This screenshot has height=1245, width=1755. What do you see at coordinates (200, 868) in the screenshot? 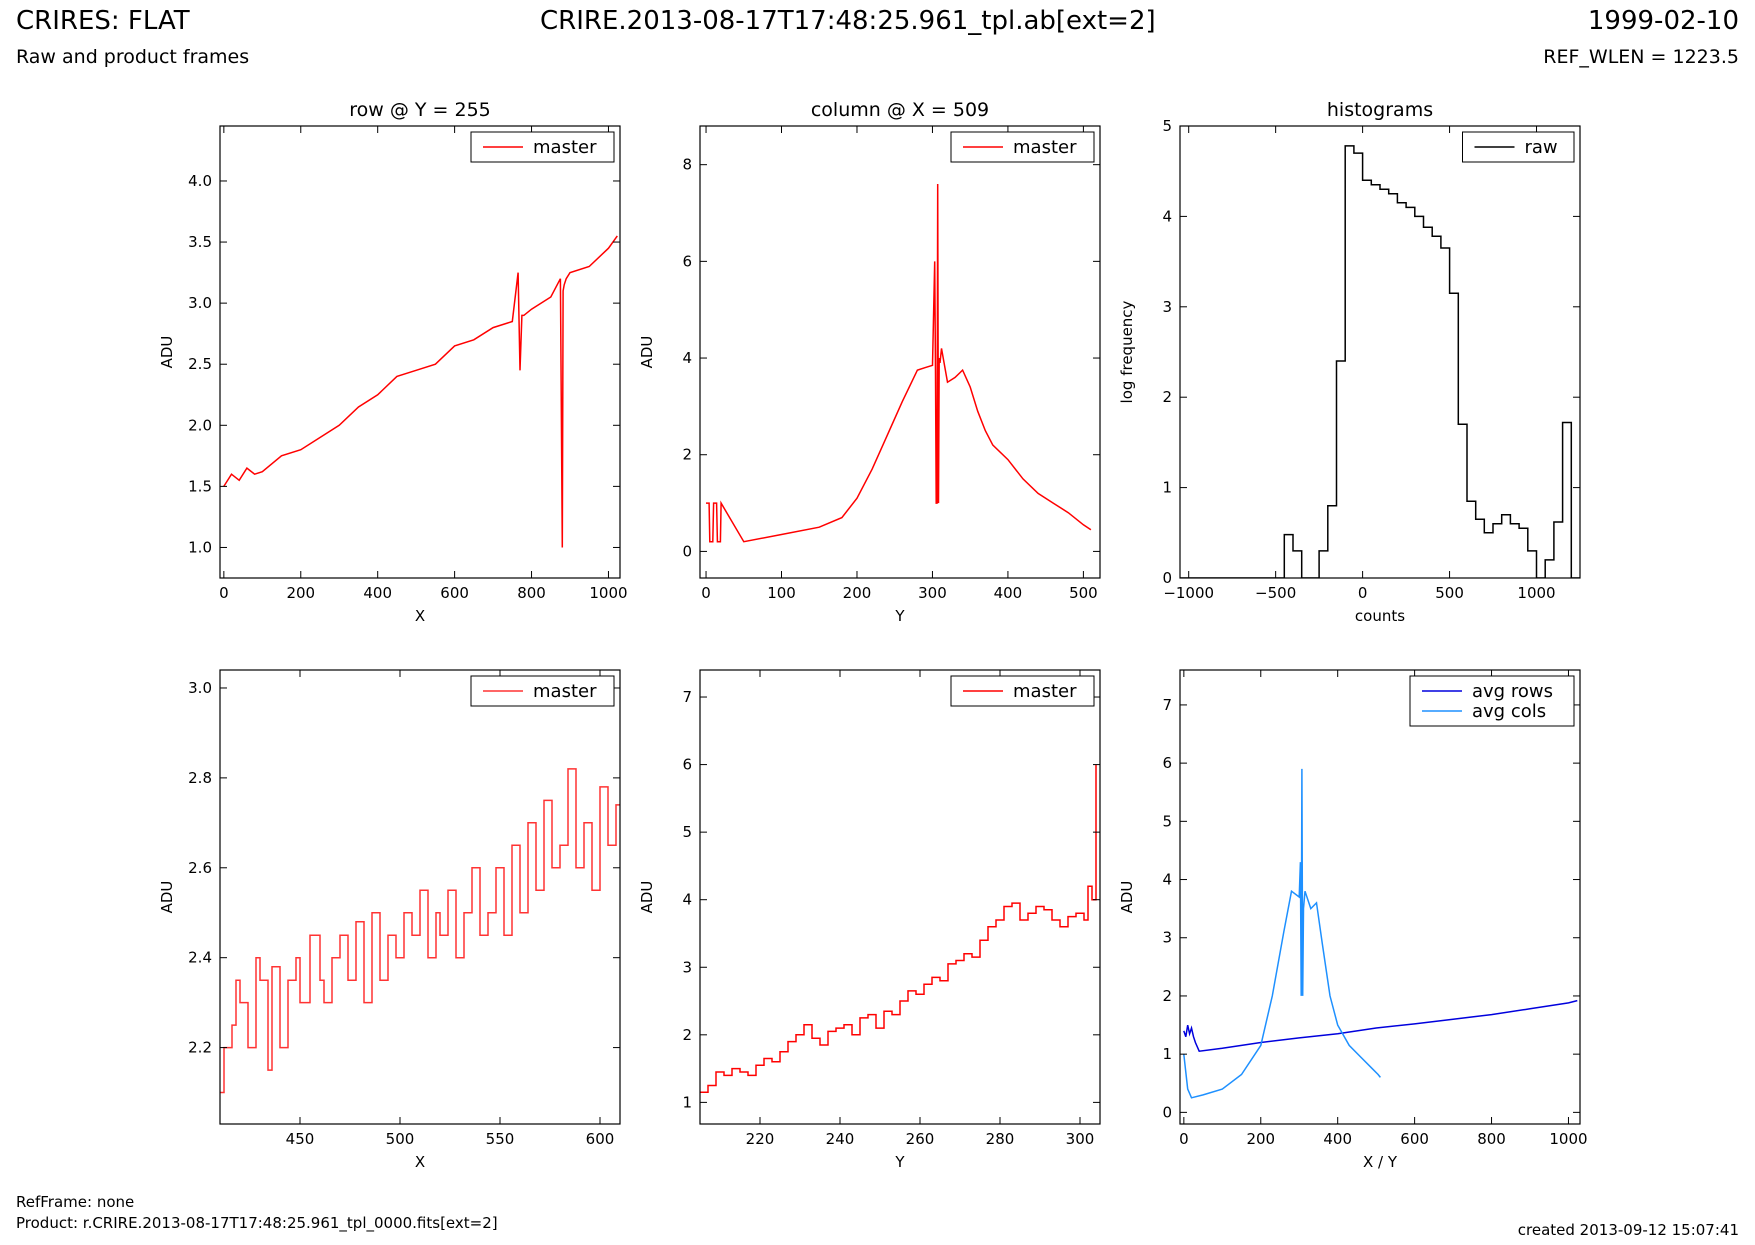
I see `y-tick-label: 2.6` at bounding box center [200, 868].